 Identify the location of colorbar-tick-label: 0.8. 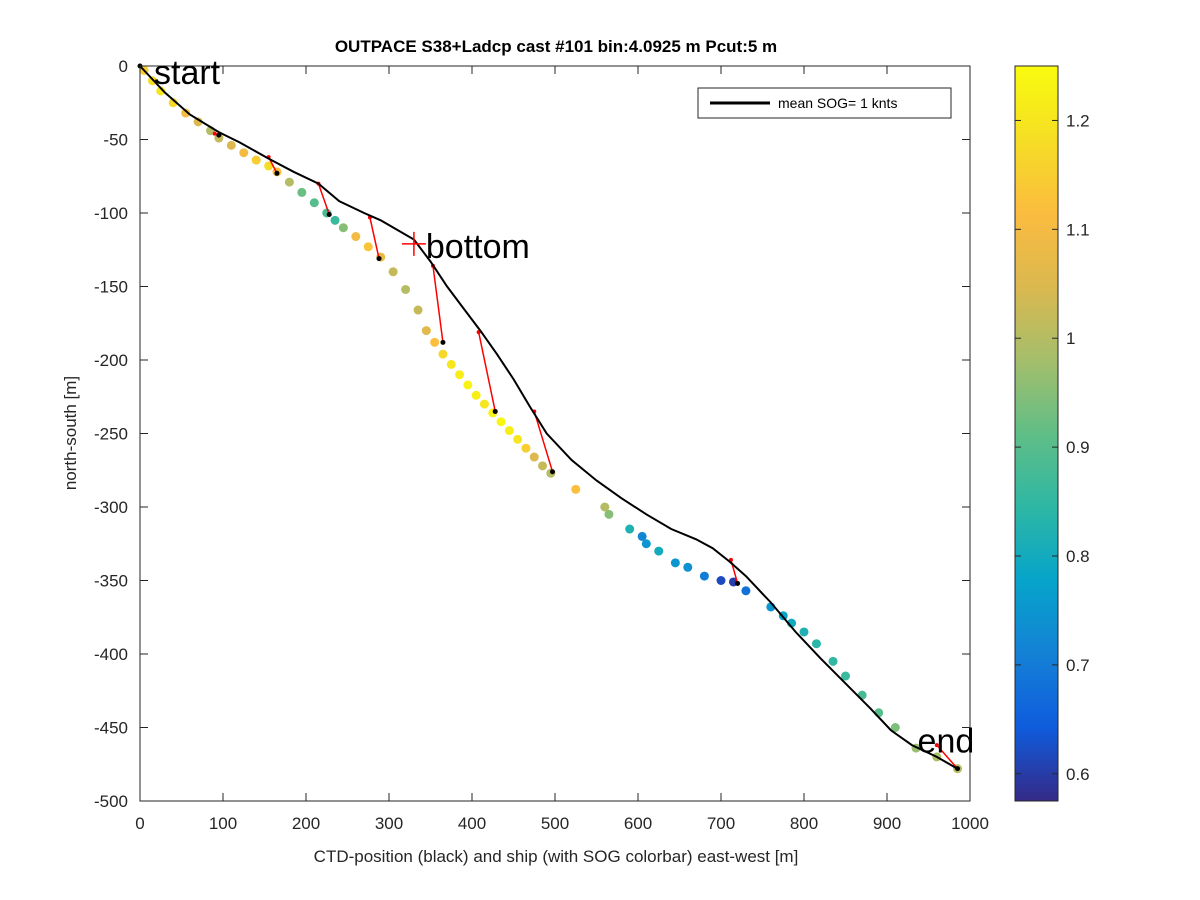
(1078, 556).